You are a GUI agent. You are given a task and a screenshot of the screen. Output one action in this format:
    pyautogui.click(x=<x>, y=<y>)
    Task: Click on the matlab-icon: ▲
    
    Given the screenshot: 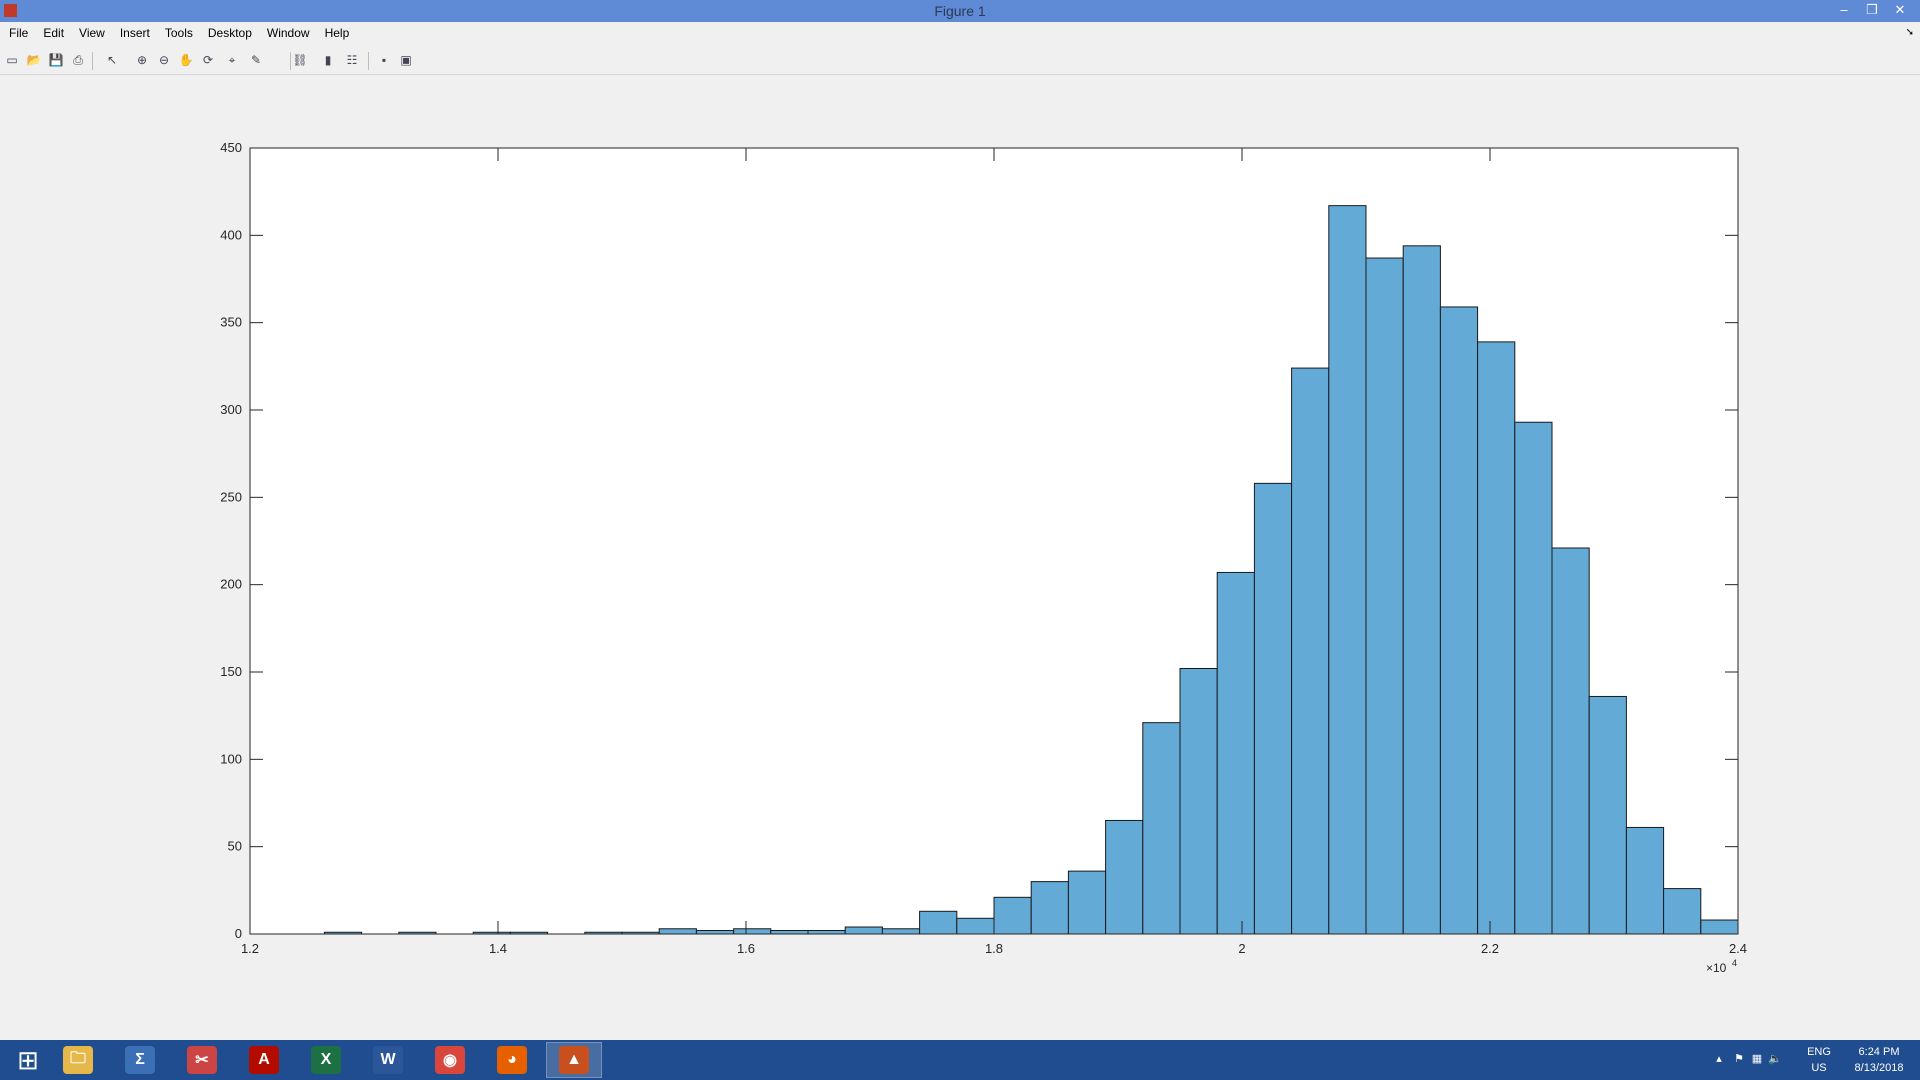 What is the action you would take?
    pyautogui.click(x=574, y=1060)
    